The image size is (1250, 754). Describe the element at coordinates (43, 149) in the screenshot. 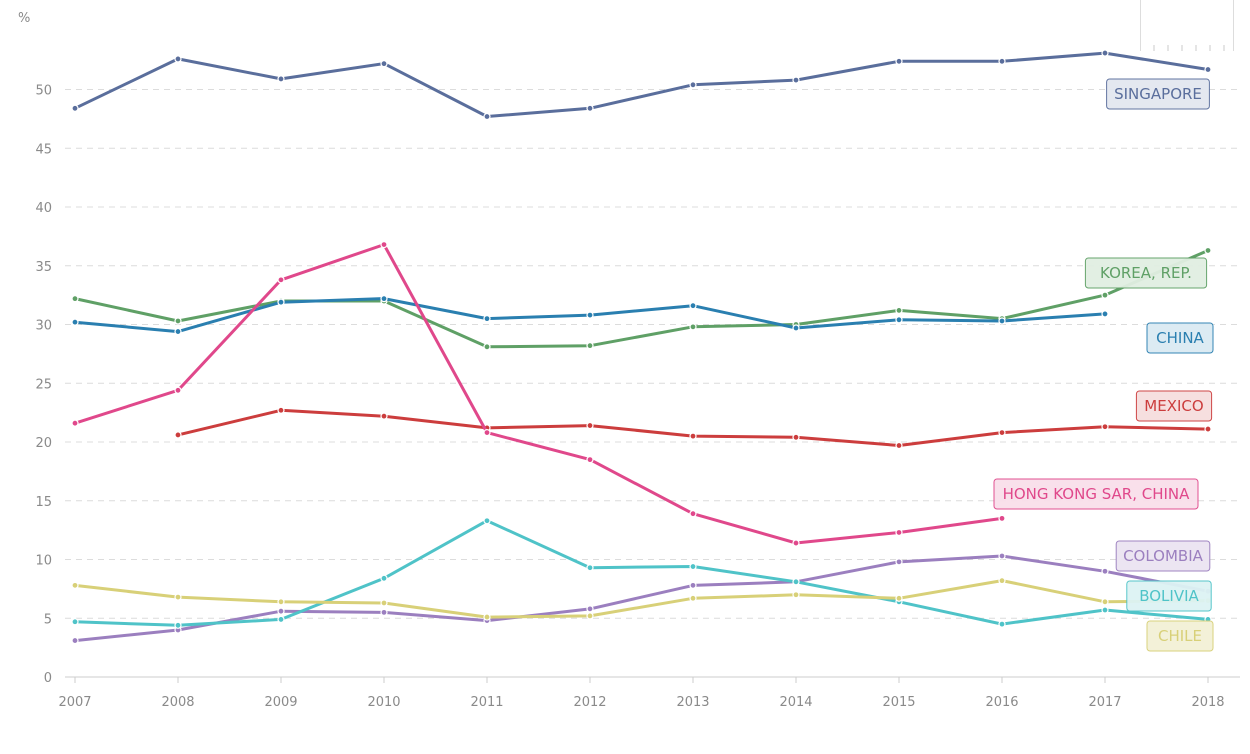

I see `y-tick-label: 45` at that location.